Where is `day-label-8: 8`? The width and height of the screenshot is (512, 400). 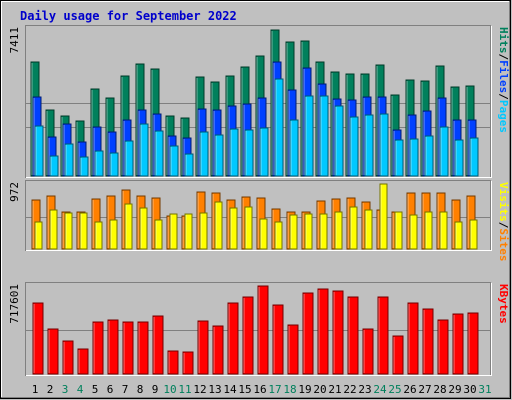
day-label-8: 8 is located at coordinates (140, 389).